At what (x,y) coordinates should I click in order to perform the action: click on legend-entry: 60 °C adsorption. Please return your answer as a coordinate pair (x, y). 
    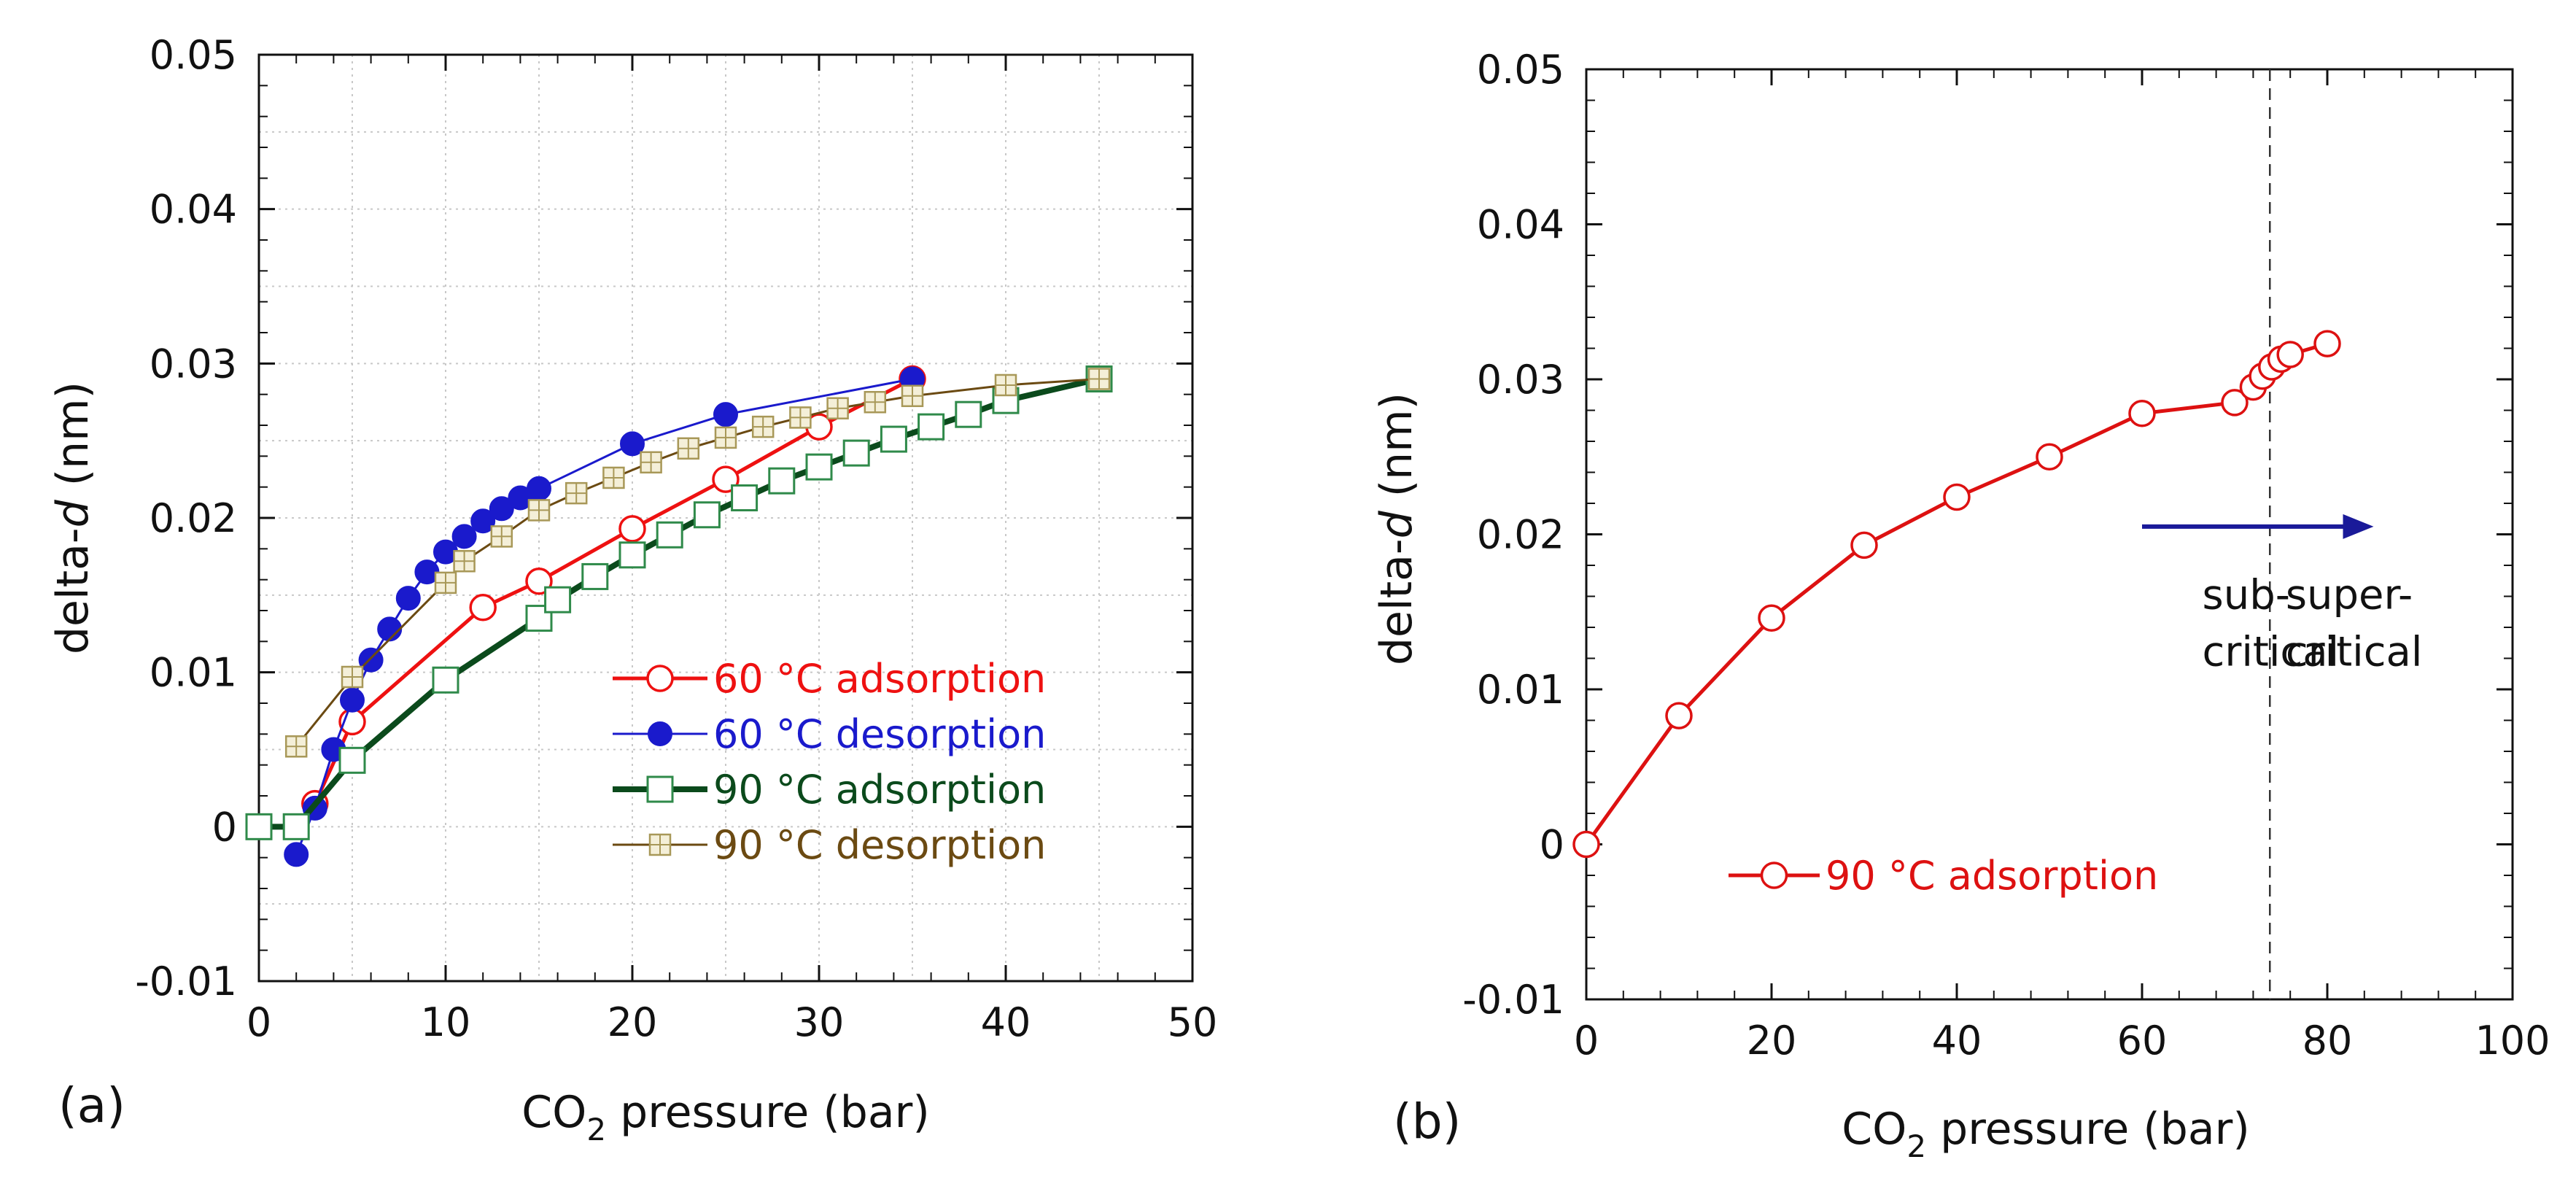
    Looking at the image, I should click on (830, 679).